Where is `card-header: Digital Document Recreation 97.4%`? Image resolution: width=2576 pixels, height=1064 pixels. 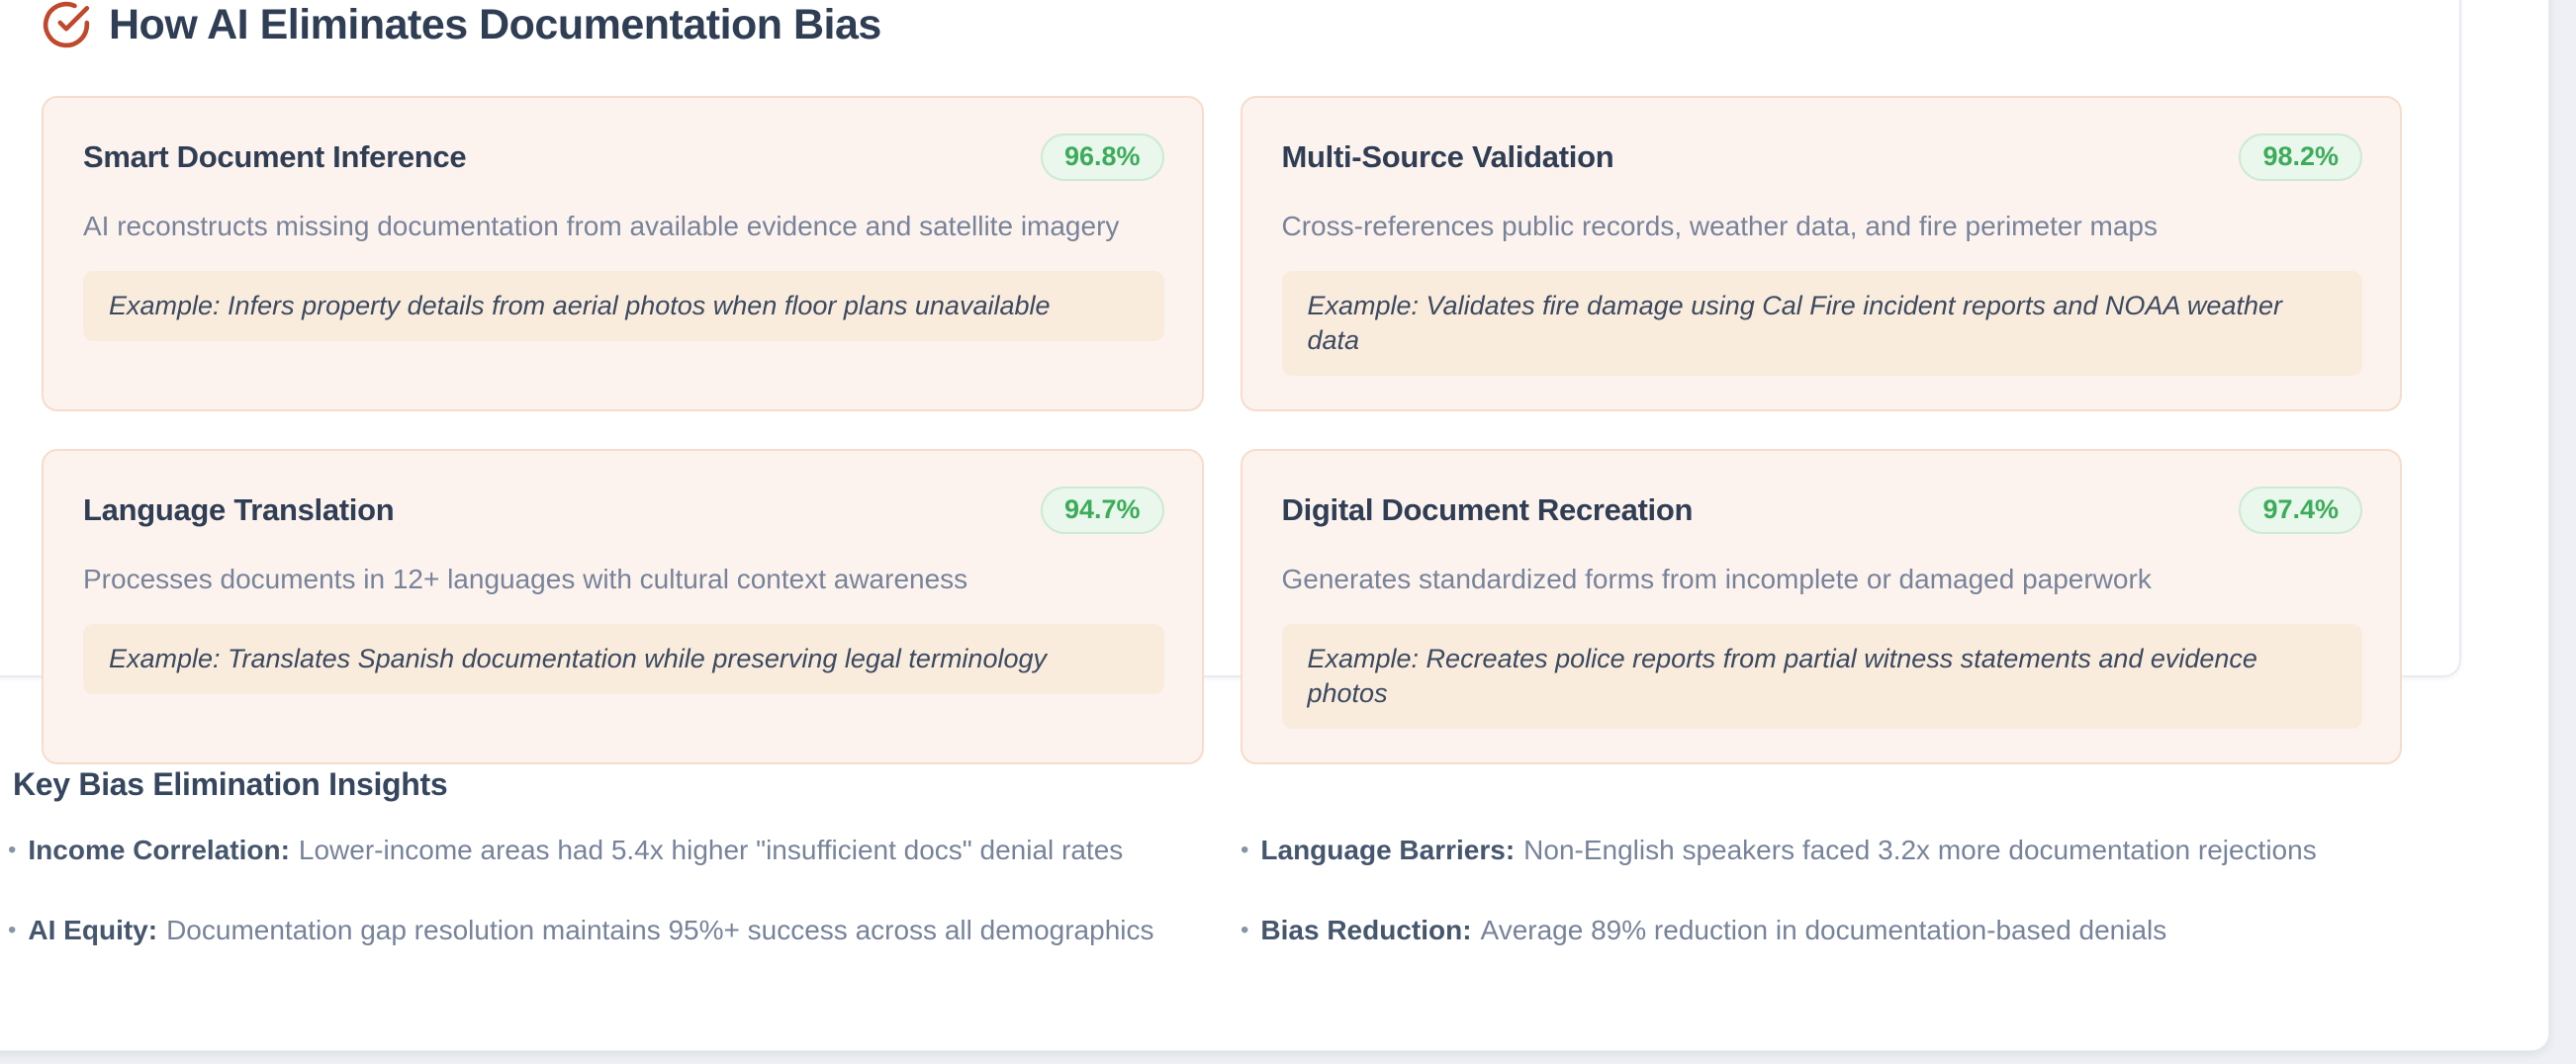 card-header: Digital Document Recreation 97.4% is located at coordinates (1821, 510).